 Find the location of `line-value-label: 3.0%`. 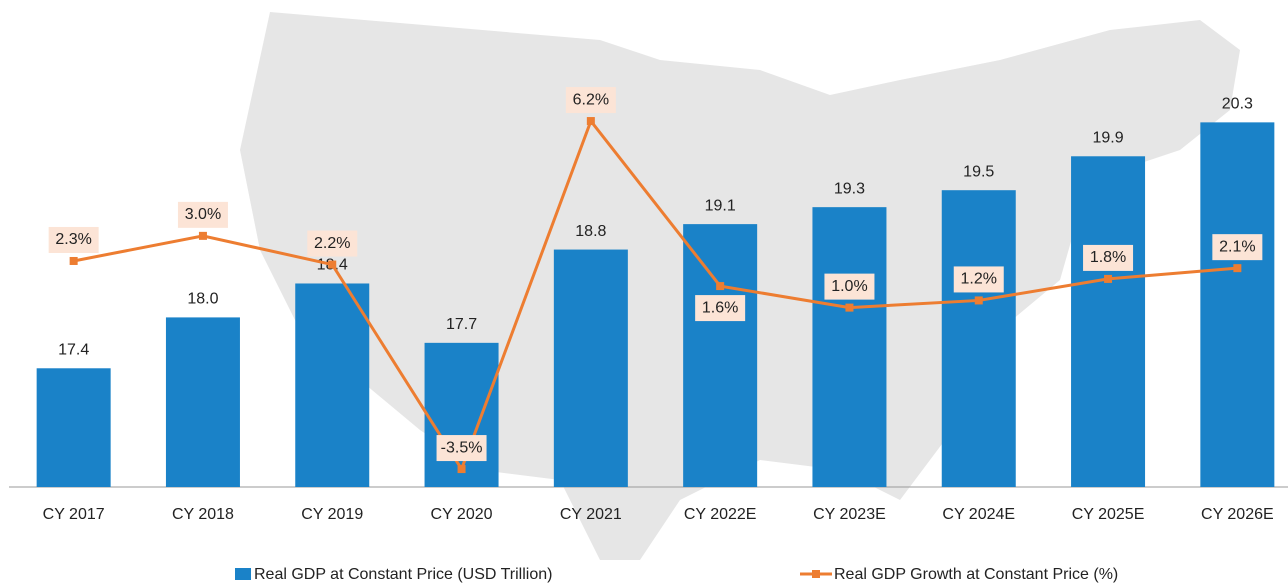

line-value-label: 3.0% is located at coordinates (203, 214).